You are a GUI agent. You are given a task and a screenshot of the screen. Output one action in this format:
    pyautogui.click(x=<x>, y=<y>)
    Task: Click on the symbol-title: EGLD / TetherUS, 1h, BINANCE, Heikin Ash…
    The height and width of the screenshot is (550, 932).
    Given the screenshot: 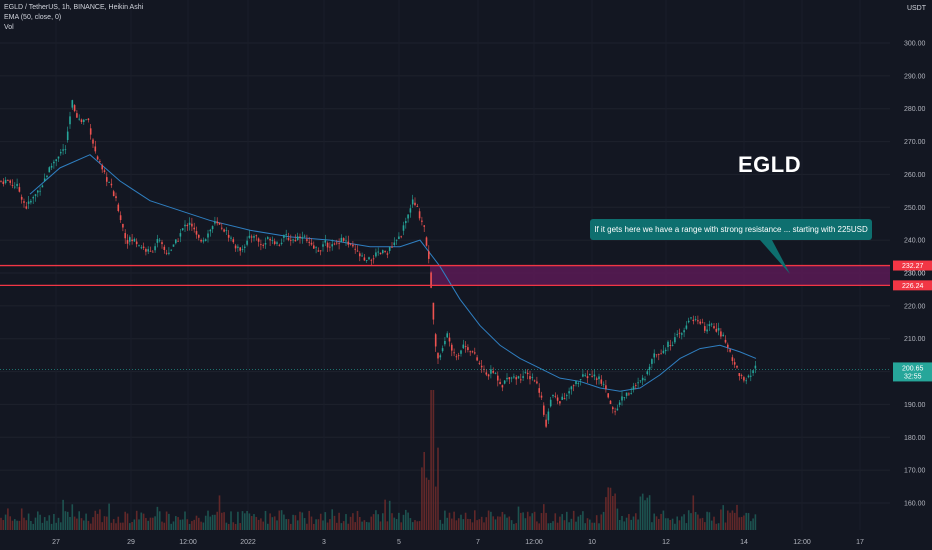 What is the action you would take?
    pyautogui.click(x=74, y=7)
    